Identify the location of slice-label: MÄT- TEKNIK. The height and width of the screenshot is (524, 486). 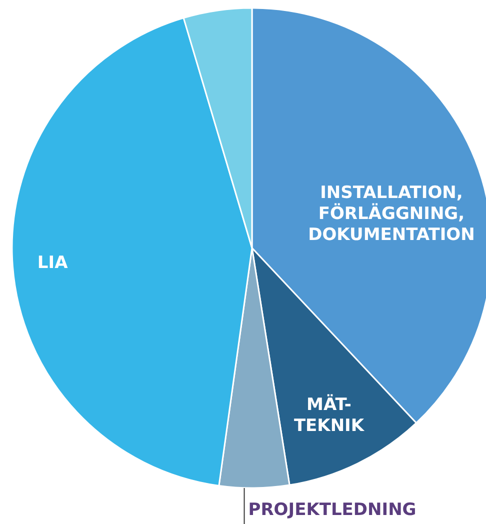
(329, 415).